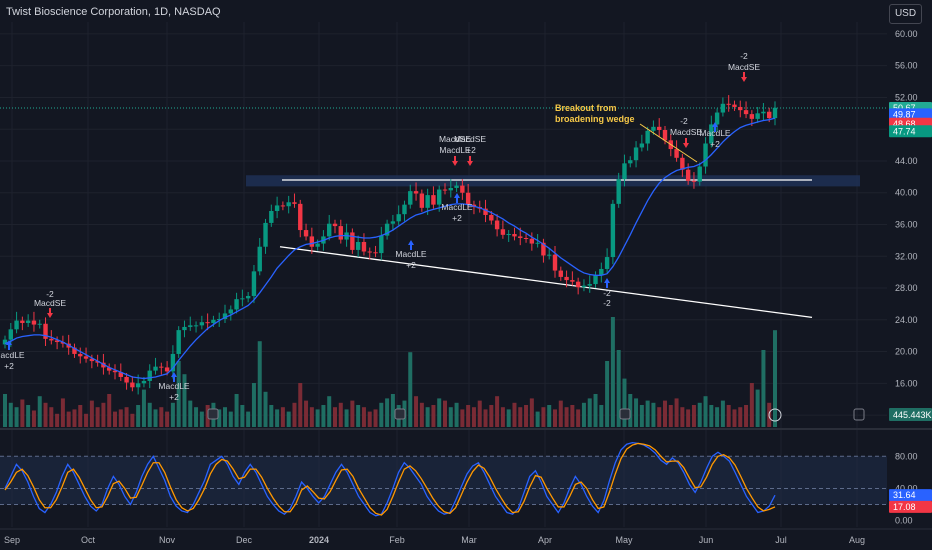  Describe the element at coordinates (906, 352) in the screenshot. I see `price-tick: 20.00` at that location.